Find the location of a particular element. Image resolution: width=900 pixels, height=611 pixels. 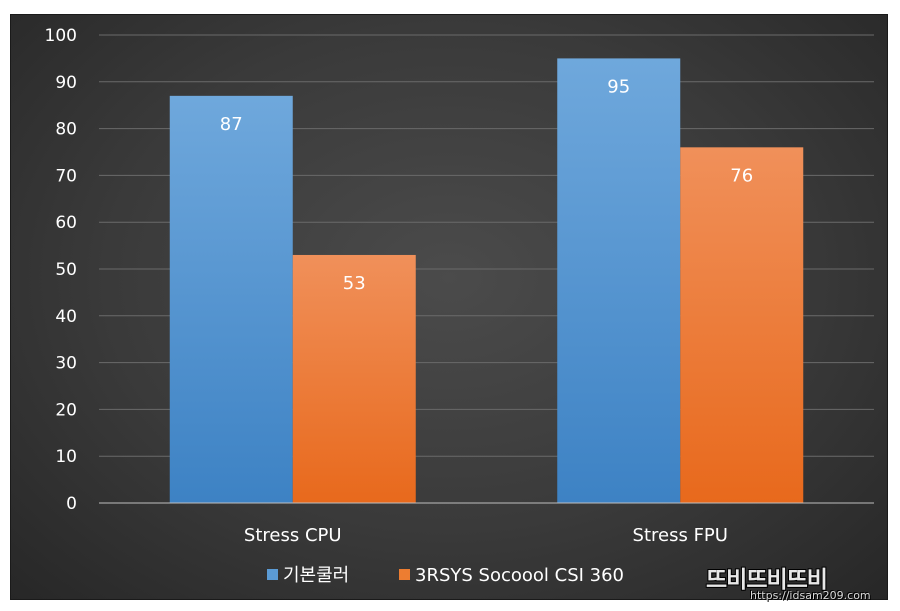

legend-label: 3RSYS Socoool CSI 360 is located at coordinates (519, 575).